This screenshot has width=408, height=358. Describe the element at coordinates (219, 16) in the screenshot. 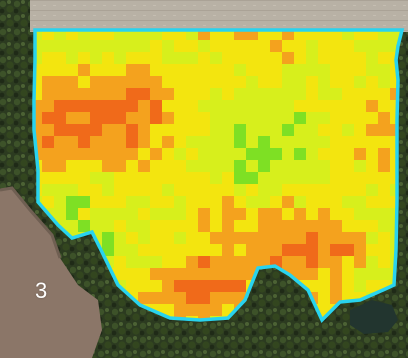

I see `bare-field-top` at that location.